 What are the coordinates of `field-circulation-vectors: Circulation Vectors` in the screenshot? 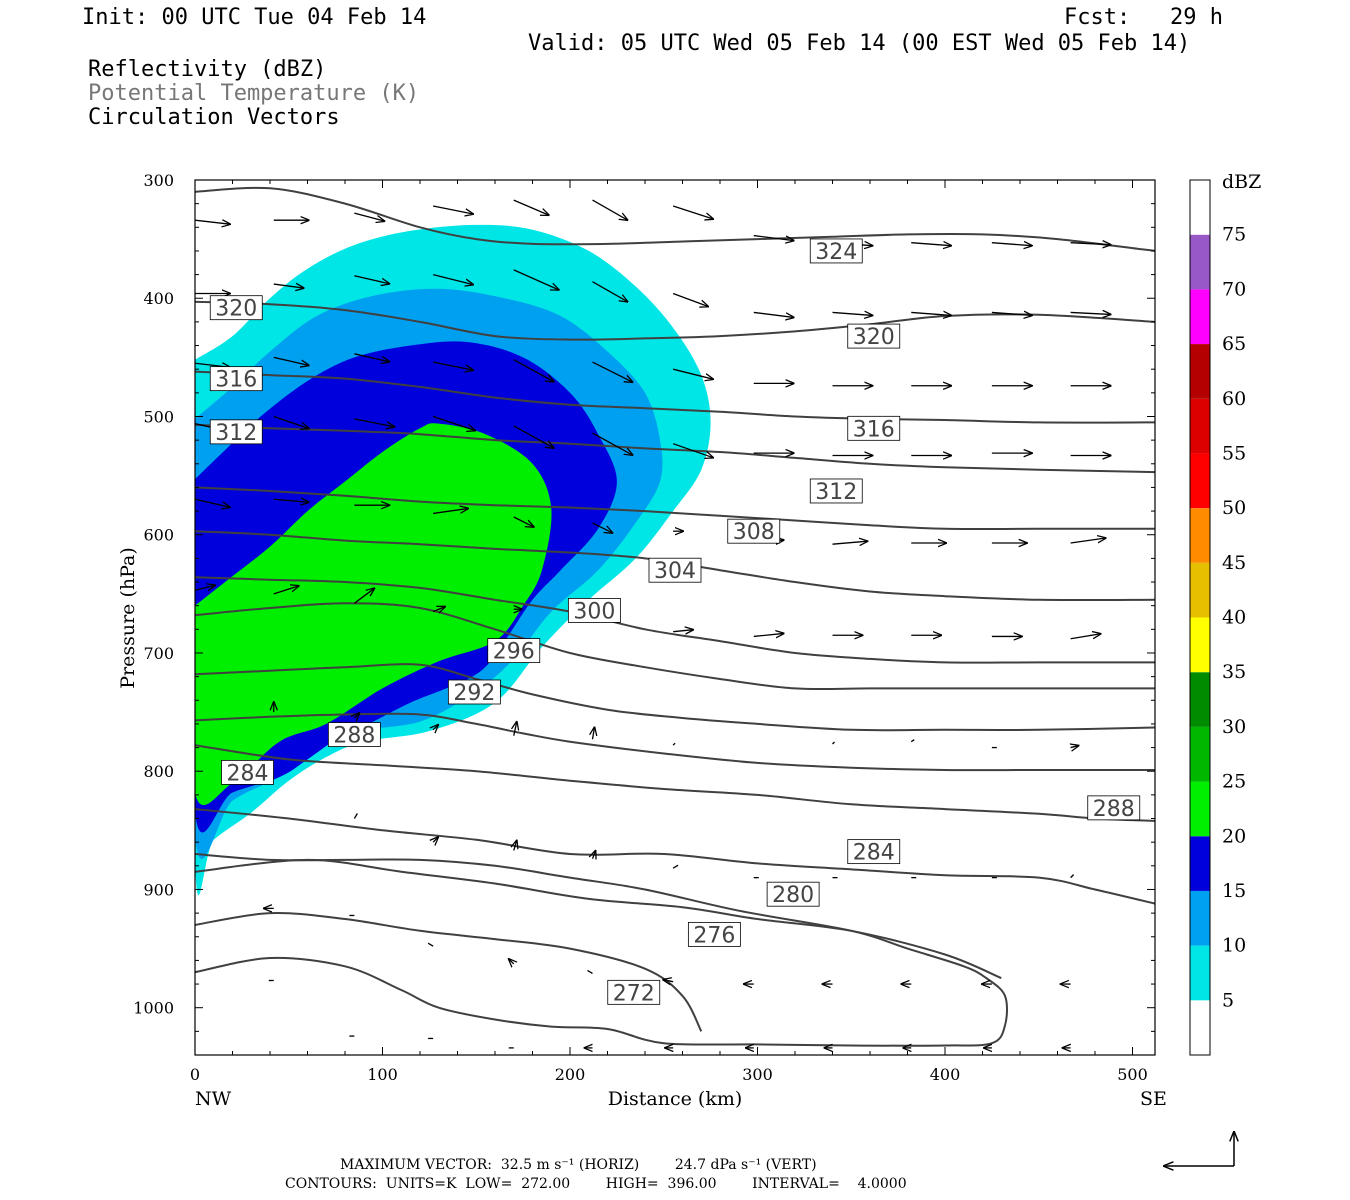 It's located at (214, 117).